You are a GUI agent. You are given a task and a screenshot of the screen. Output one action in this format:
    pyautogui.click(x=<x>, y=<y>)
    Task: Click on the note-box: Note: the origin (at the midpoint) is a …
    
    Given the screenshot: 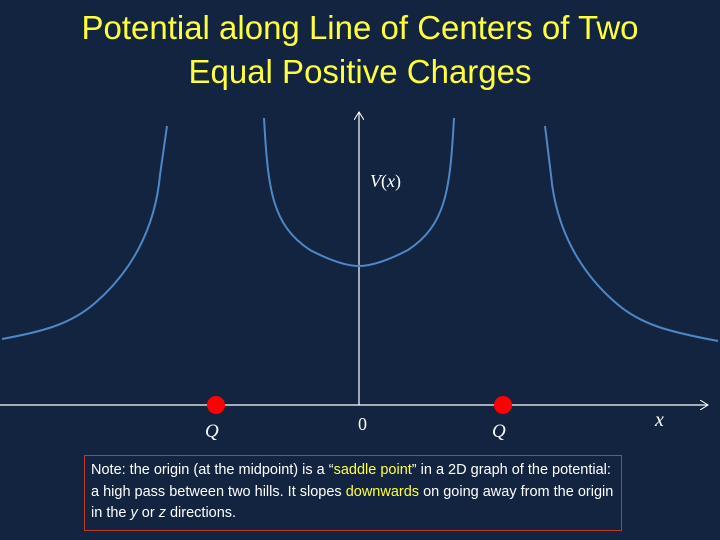 What is the action you would take?
    pyautogui.click(x=353, y=493)
    